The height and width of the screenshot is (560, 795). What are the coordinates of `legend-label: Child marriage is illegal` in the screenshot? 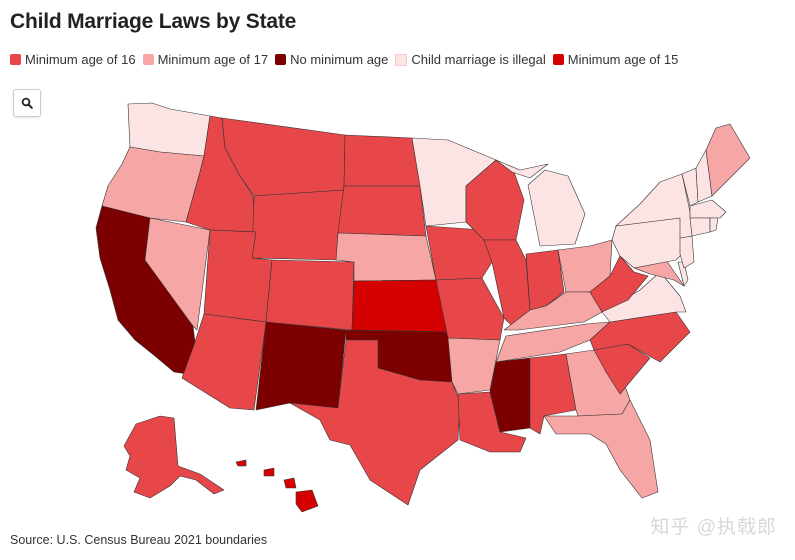 It's located at (478, 59).